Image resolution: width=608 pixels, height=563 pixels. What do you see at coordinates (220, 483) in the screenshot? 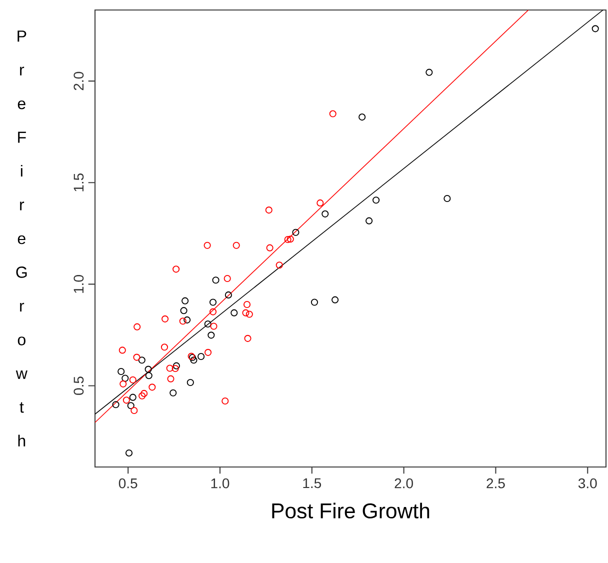
I see `x-tick-label: 1.0` at bounding box center [220, 483].